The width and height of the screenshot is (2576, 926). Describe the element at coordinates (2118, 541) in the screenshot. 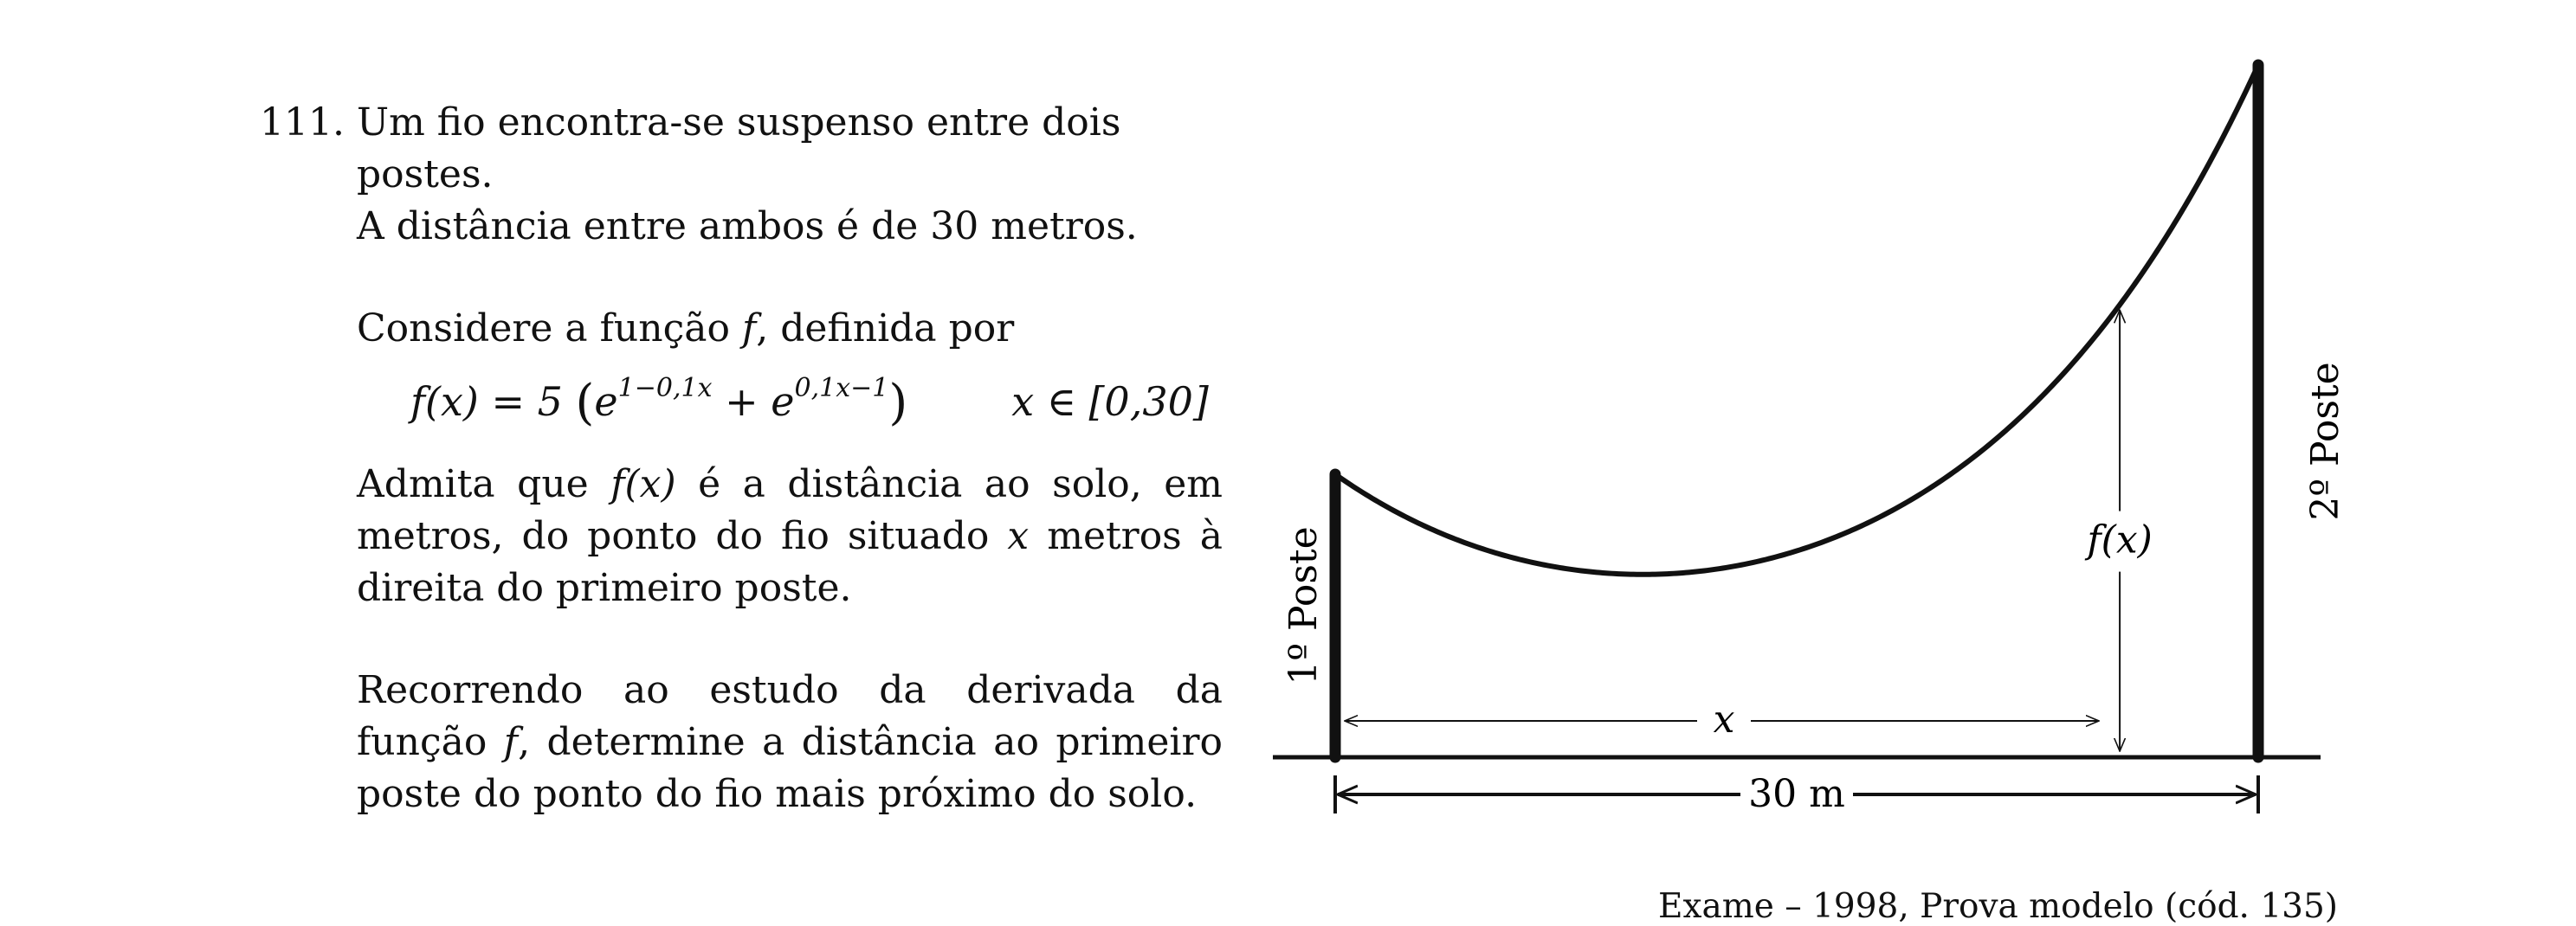

I see `fx-label: f(x)` at that location.